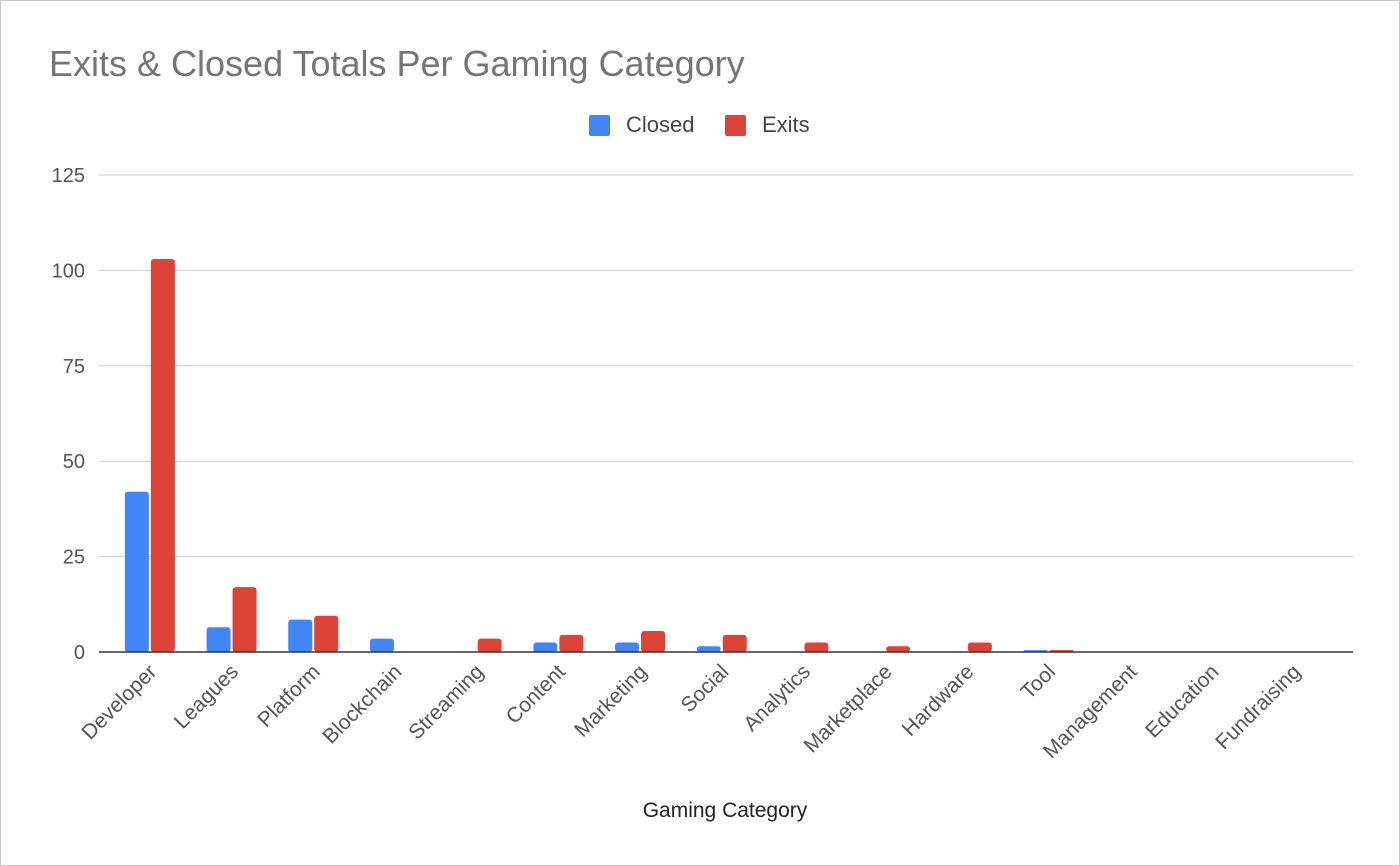  Describe the element at coordinates (326, 633) in the screenshot. I see `bar-exits-platform` at that location.